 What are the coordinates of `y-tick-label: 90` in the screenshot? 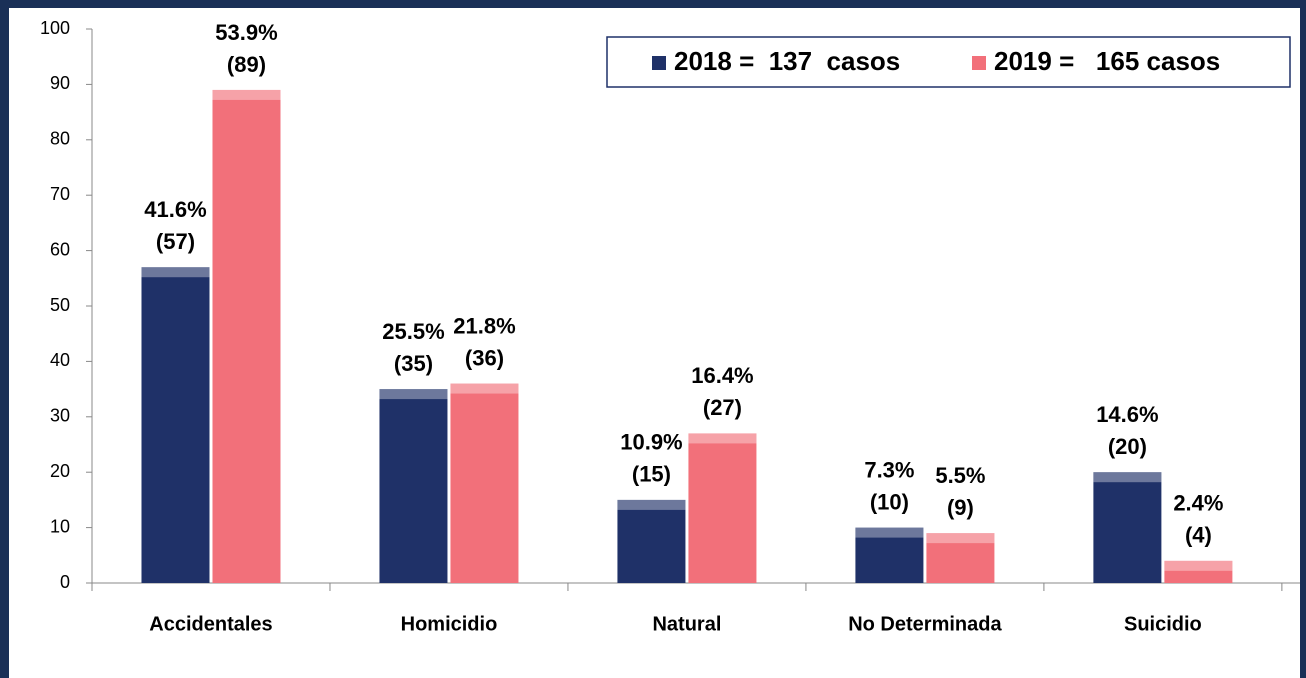 It's located at (60, 83).